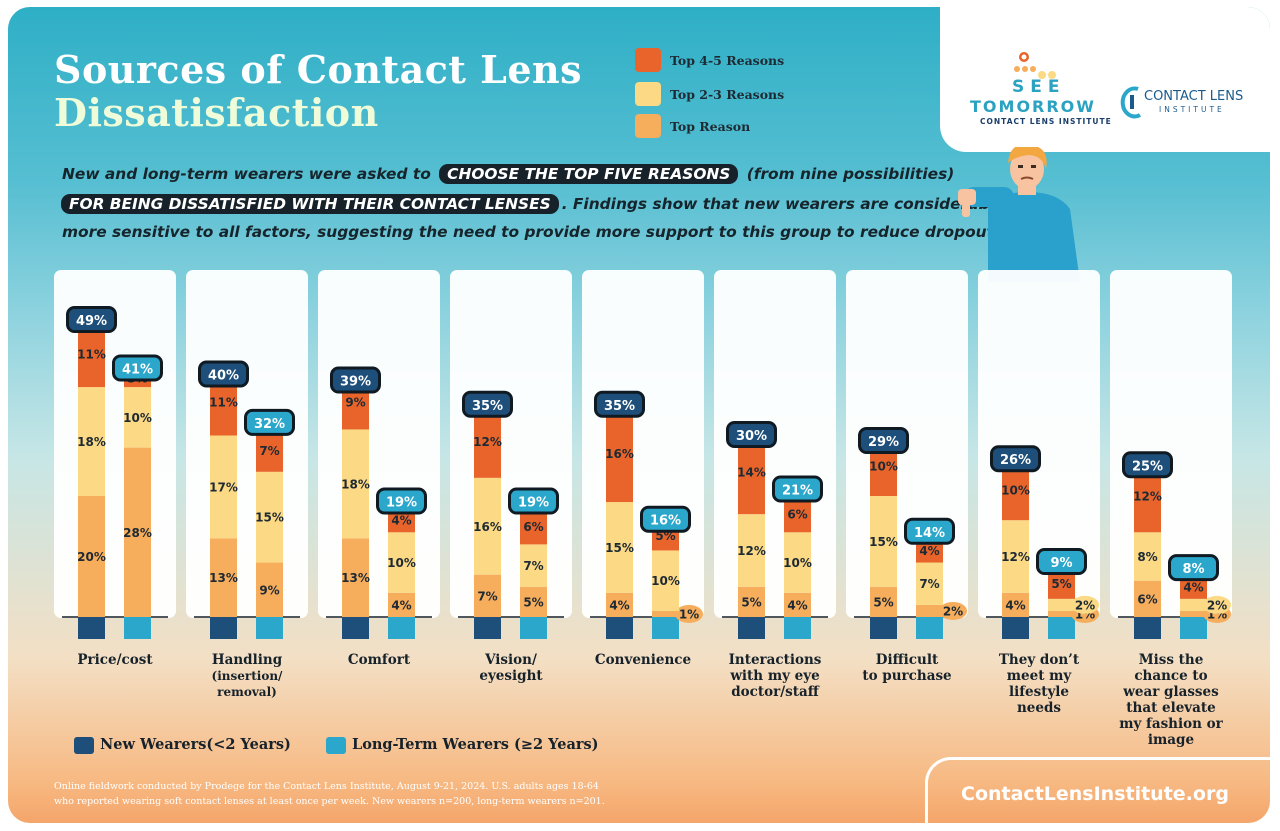 The width and height of the screenshot is (1280, 831). I want to click on category-label: doctor/staff, so click(775, 692).